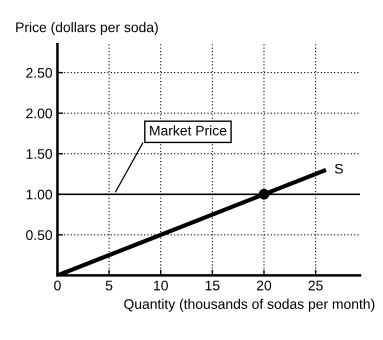  What do you see at coordinates (39, 154) in the screenshot?
I see `y-tick-label: 1.50` at bounding box center [39, 154].